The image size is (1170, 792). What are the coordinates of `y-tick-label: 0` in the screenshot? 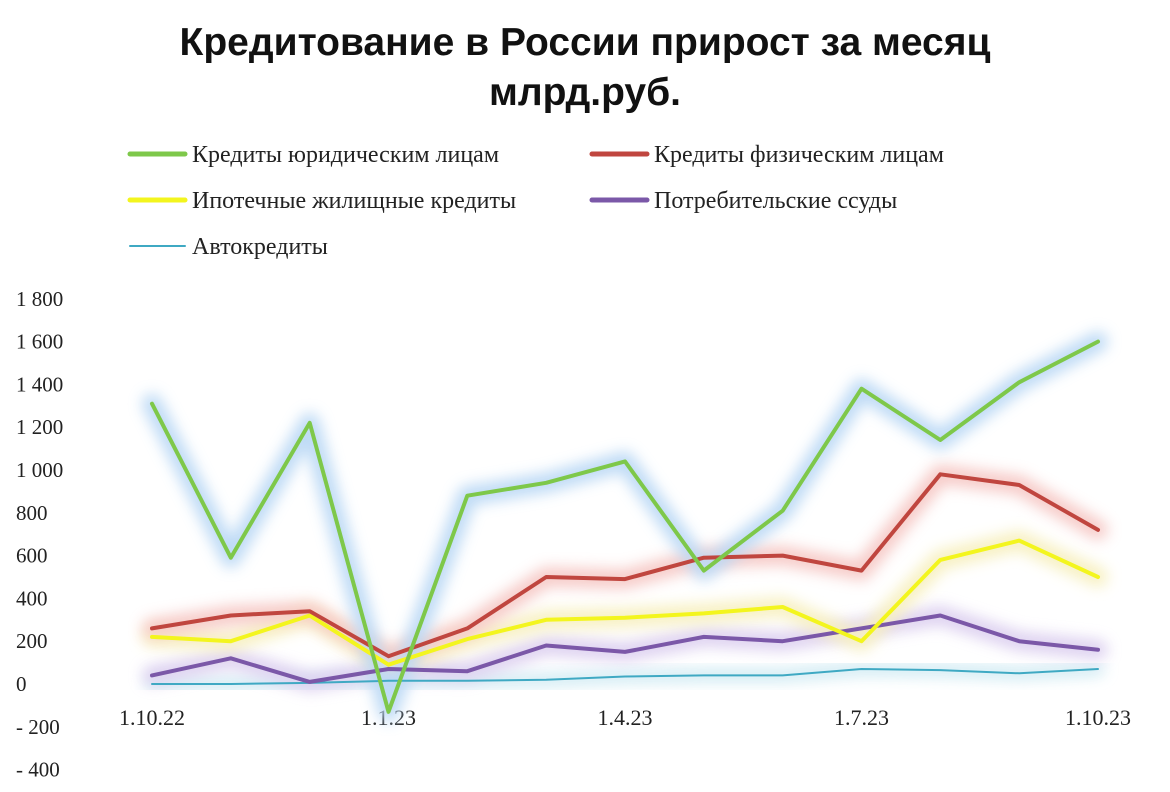 It's located at (21, 684).